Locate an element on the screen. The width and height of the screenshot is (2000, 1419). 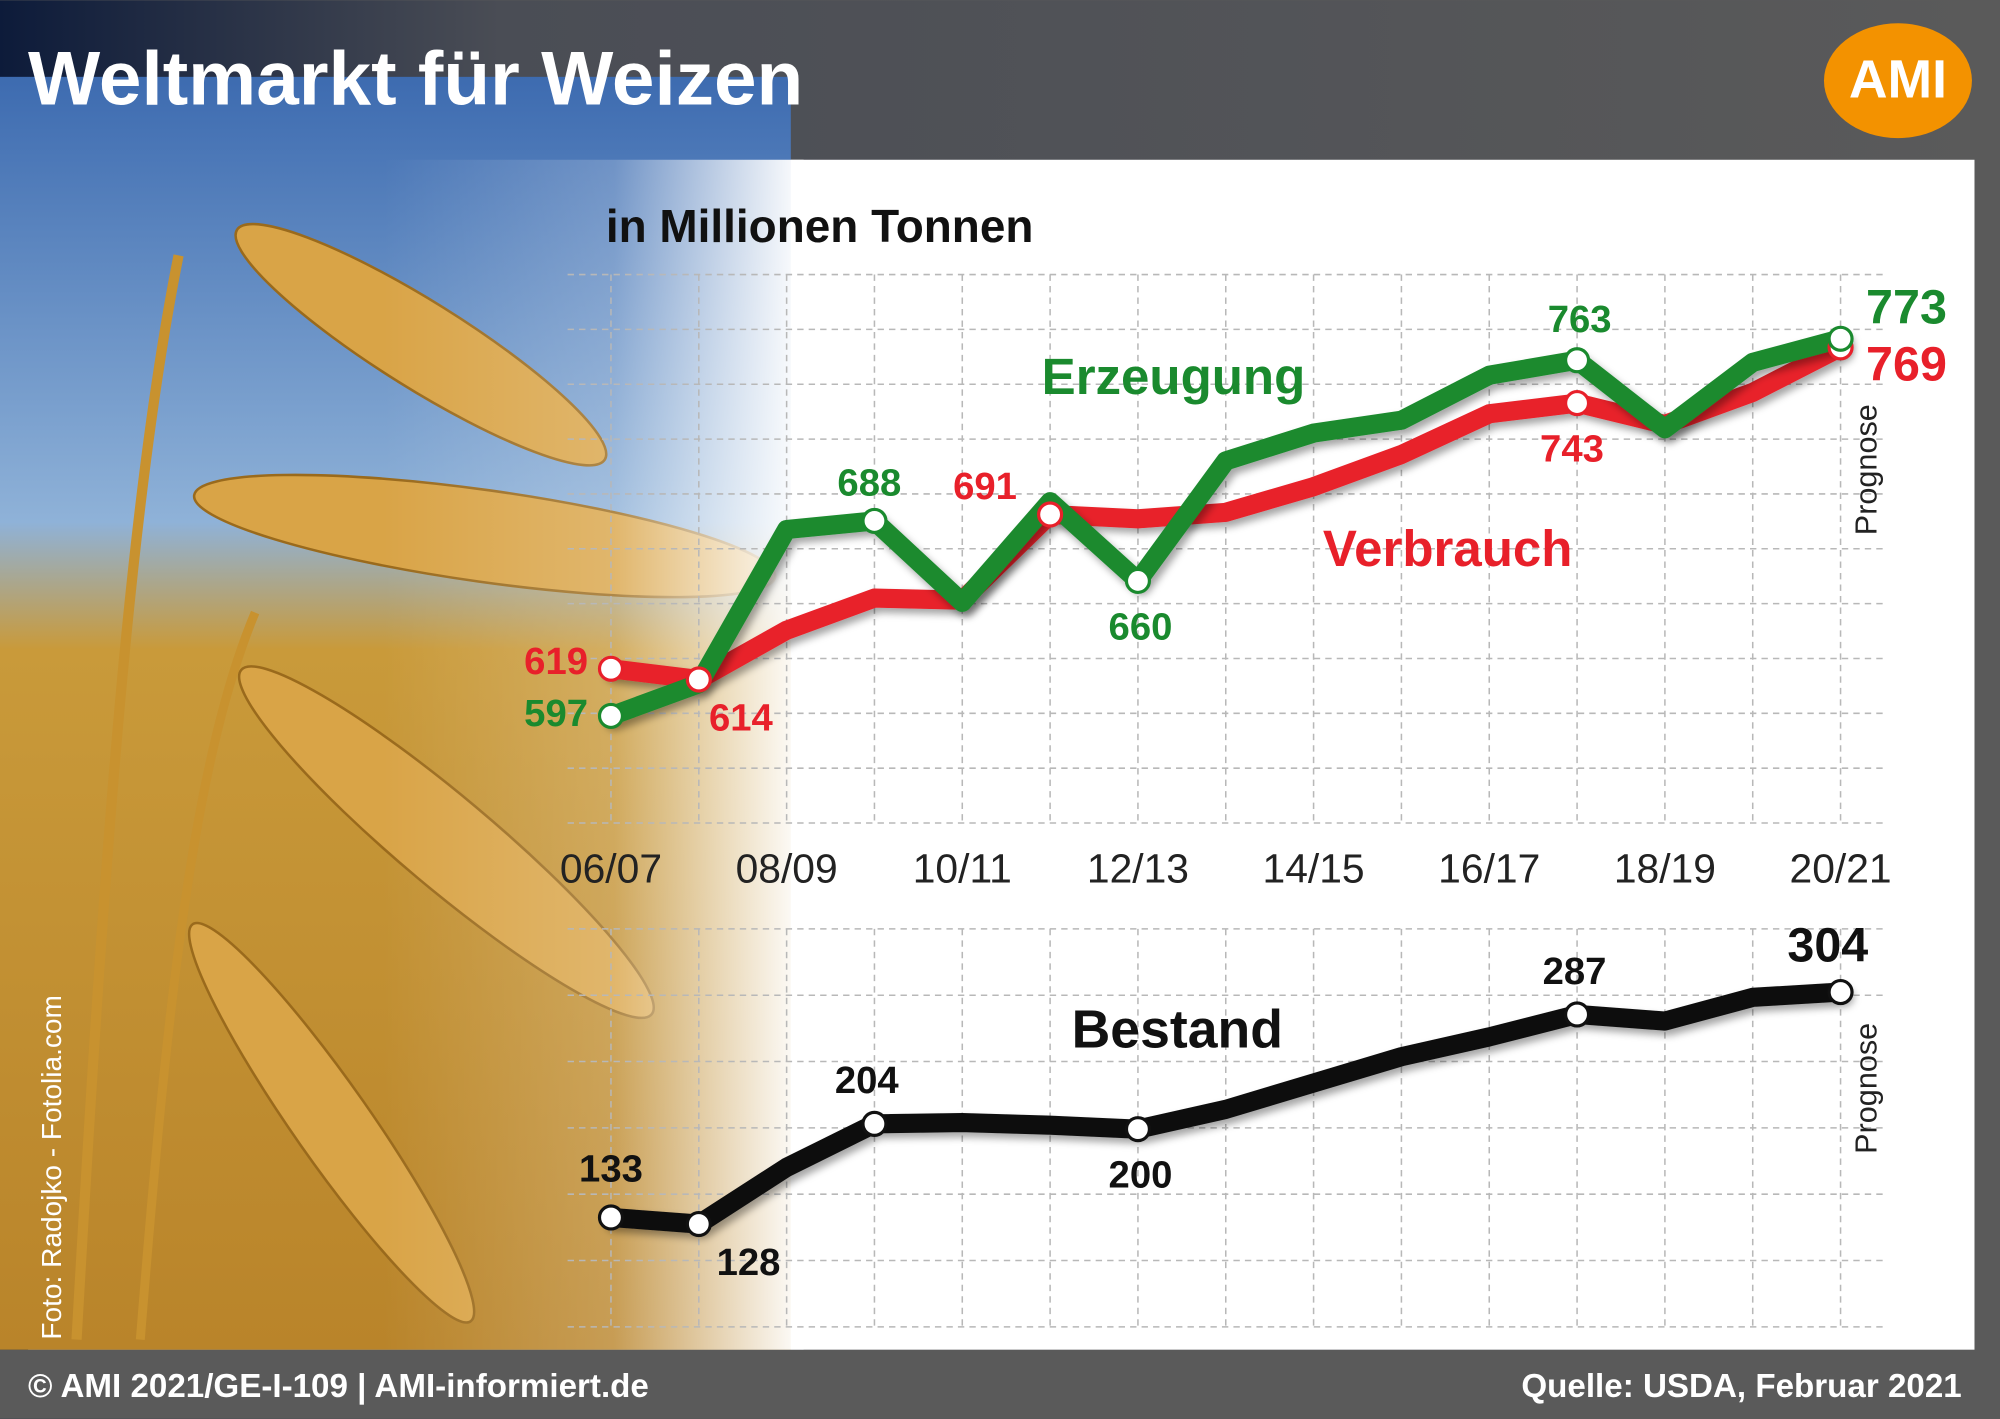
x-tick-label: 16/17 is located at coordinates (1489, 868).